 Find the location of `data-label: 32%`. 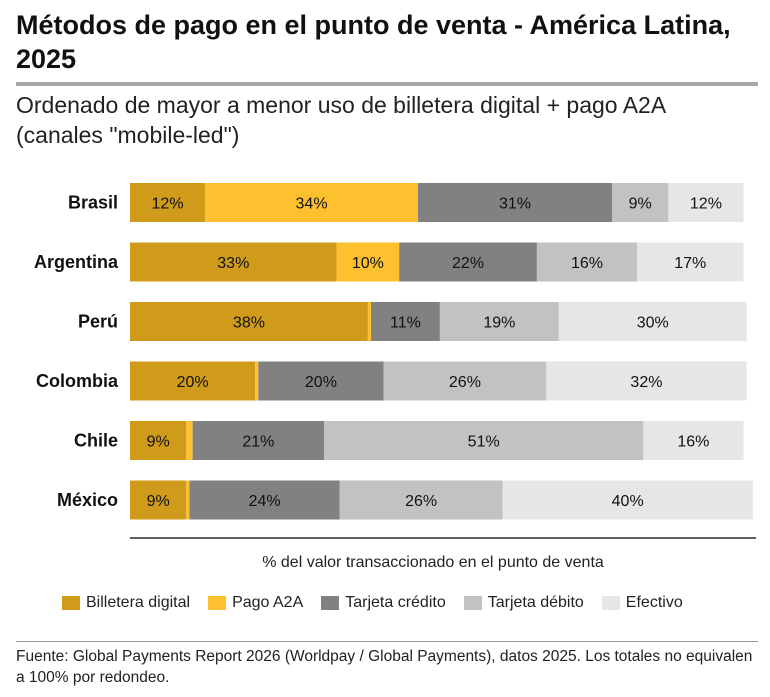

data-label: 32% is located at coordinates (646, 382).